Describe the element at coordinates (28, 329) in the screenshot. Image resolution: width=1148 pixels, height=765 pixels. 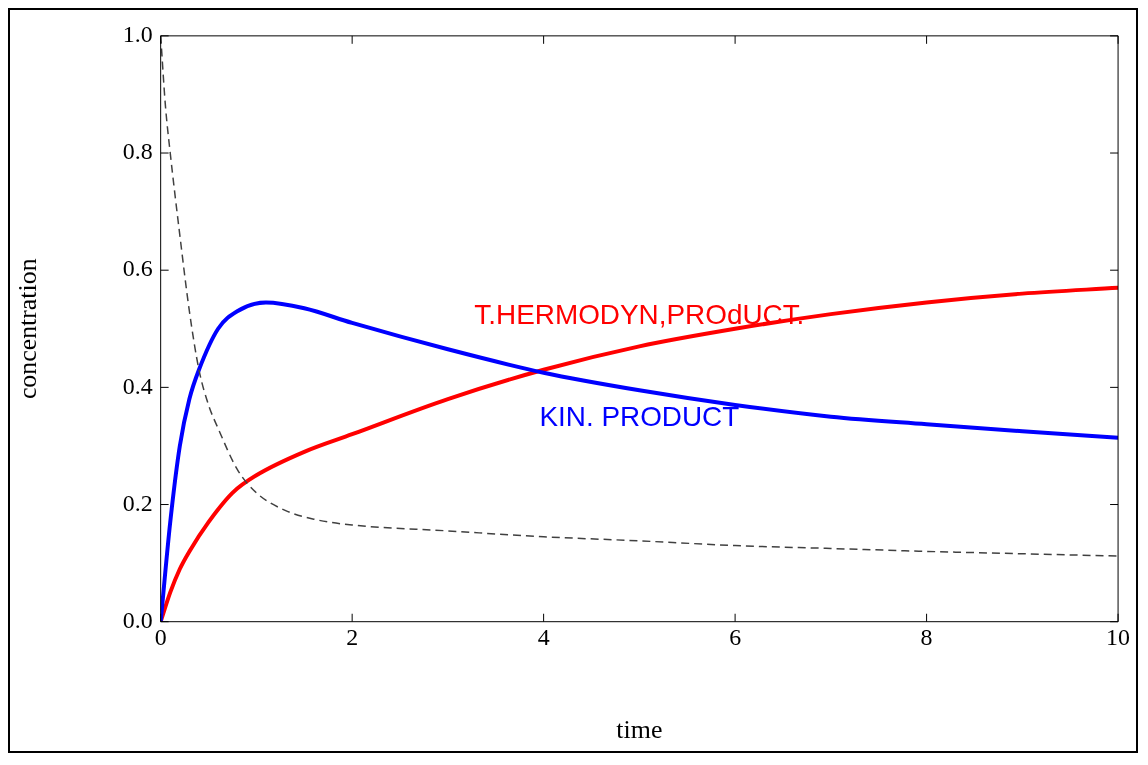
I see `y-axis-title: concentration` at that location.